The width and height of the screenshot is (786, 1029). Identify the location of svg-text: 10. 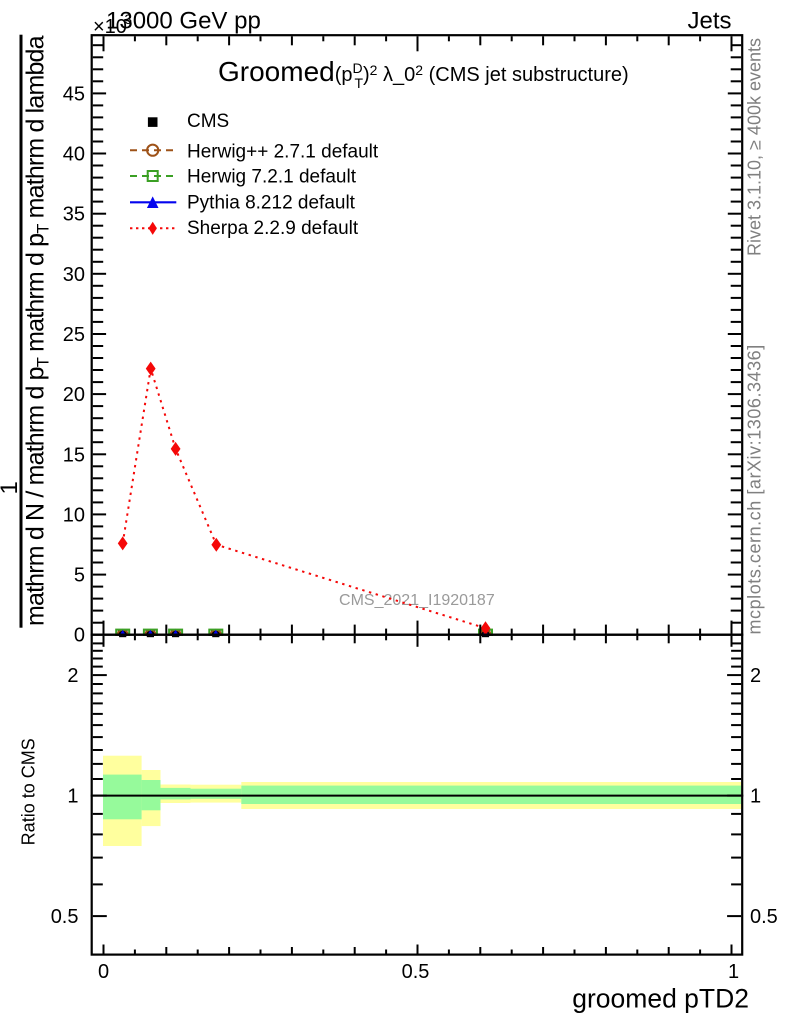
(74, 515).